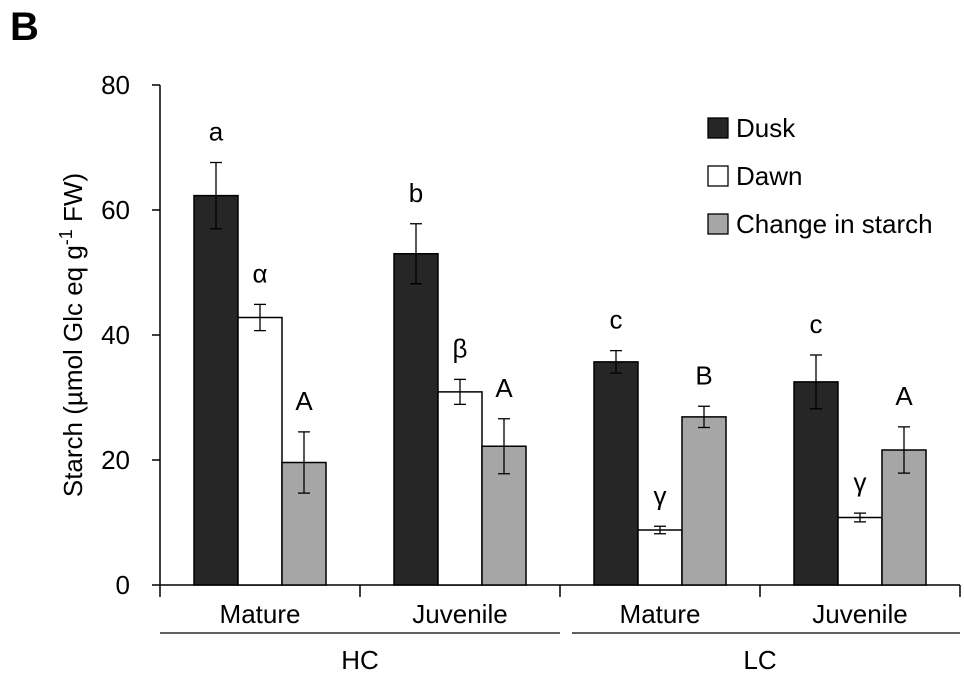 This screenshot has height=676, width=964. I want to click on y-tick-label: 20, so click(115, 460).